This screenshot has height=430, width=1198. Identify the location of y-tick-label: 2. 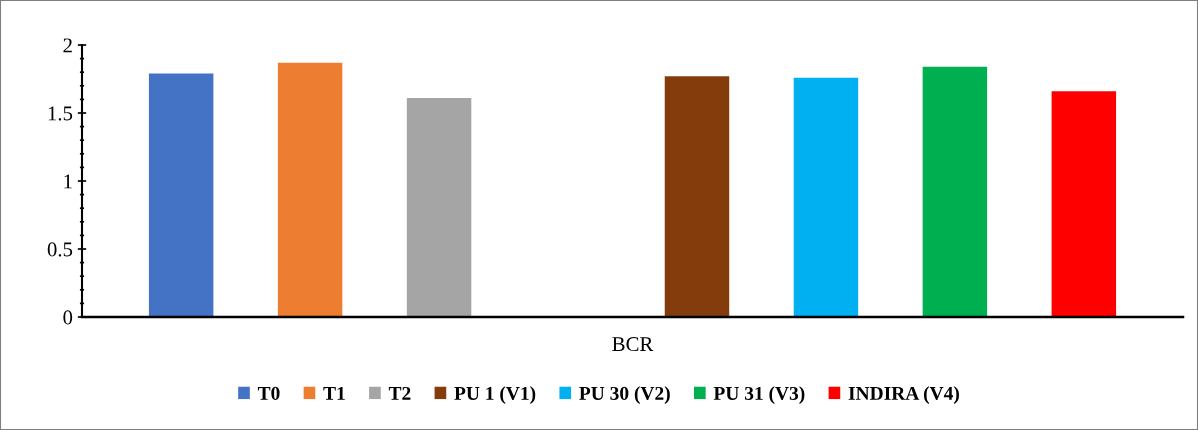
(67, 45).